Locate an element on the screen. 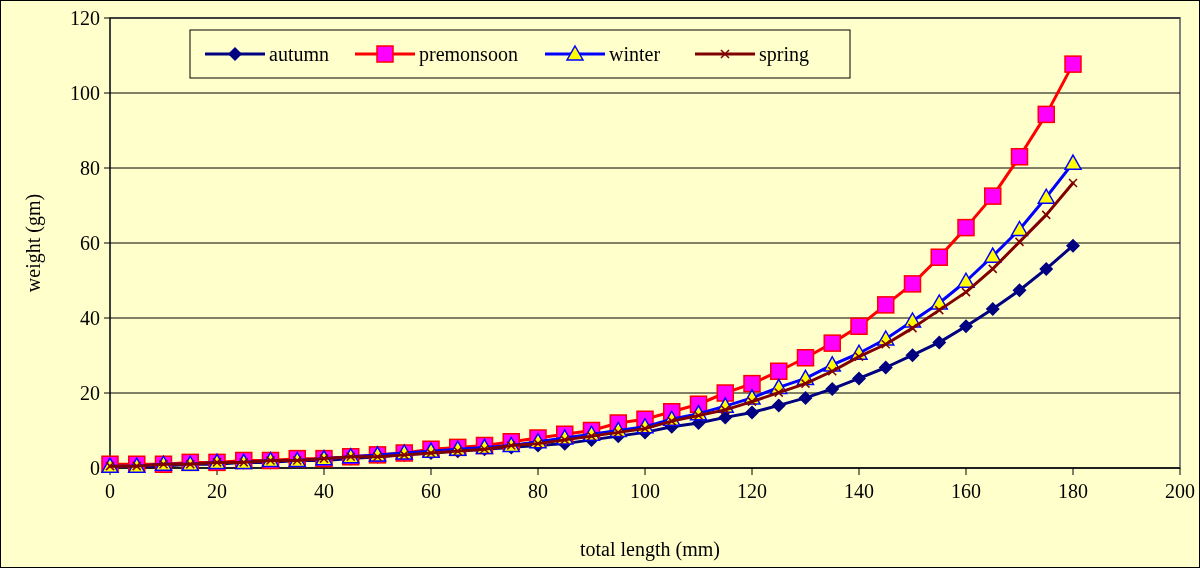 The image size is (1200, 568). y-tick-label: 60 is located at coordinates (90, 243).